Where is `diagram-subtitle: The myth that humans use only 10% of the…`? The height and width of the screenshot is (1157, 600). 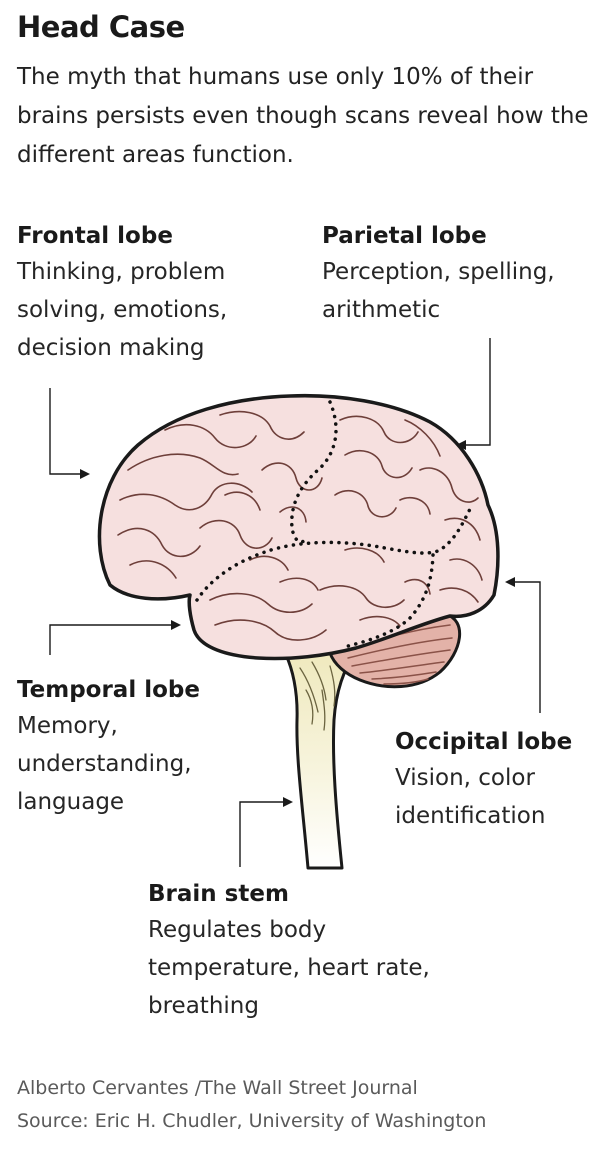
diagram-subtitle: The myth that humans use only 10% of the… is located at coordinates (303, 116).